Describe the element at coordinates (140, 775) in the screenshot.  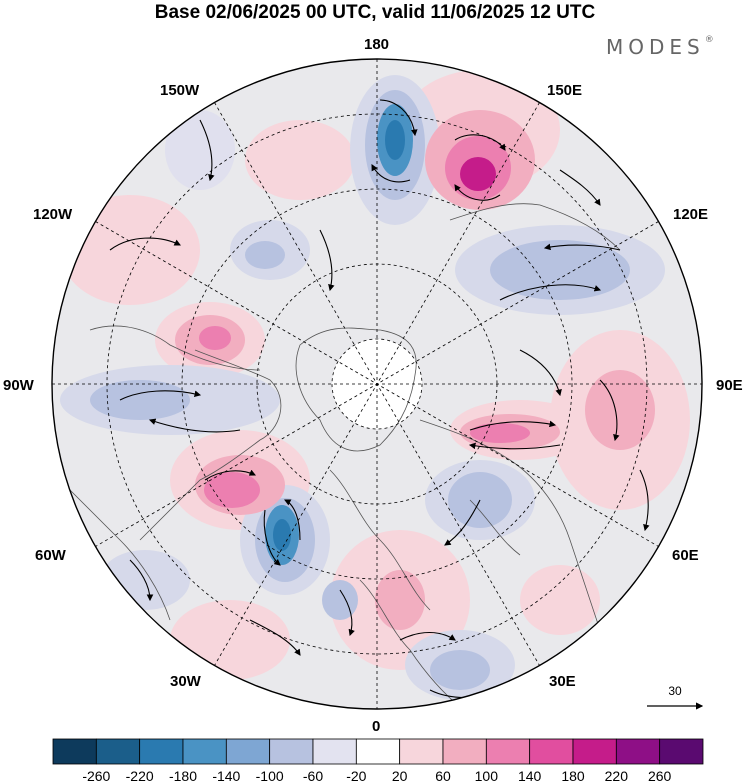
I see `colorbar-label: -220` at that location.